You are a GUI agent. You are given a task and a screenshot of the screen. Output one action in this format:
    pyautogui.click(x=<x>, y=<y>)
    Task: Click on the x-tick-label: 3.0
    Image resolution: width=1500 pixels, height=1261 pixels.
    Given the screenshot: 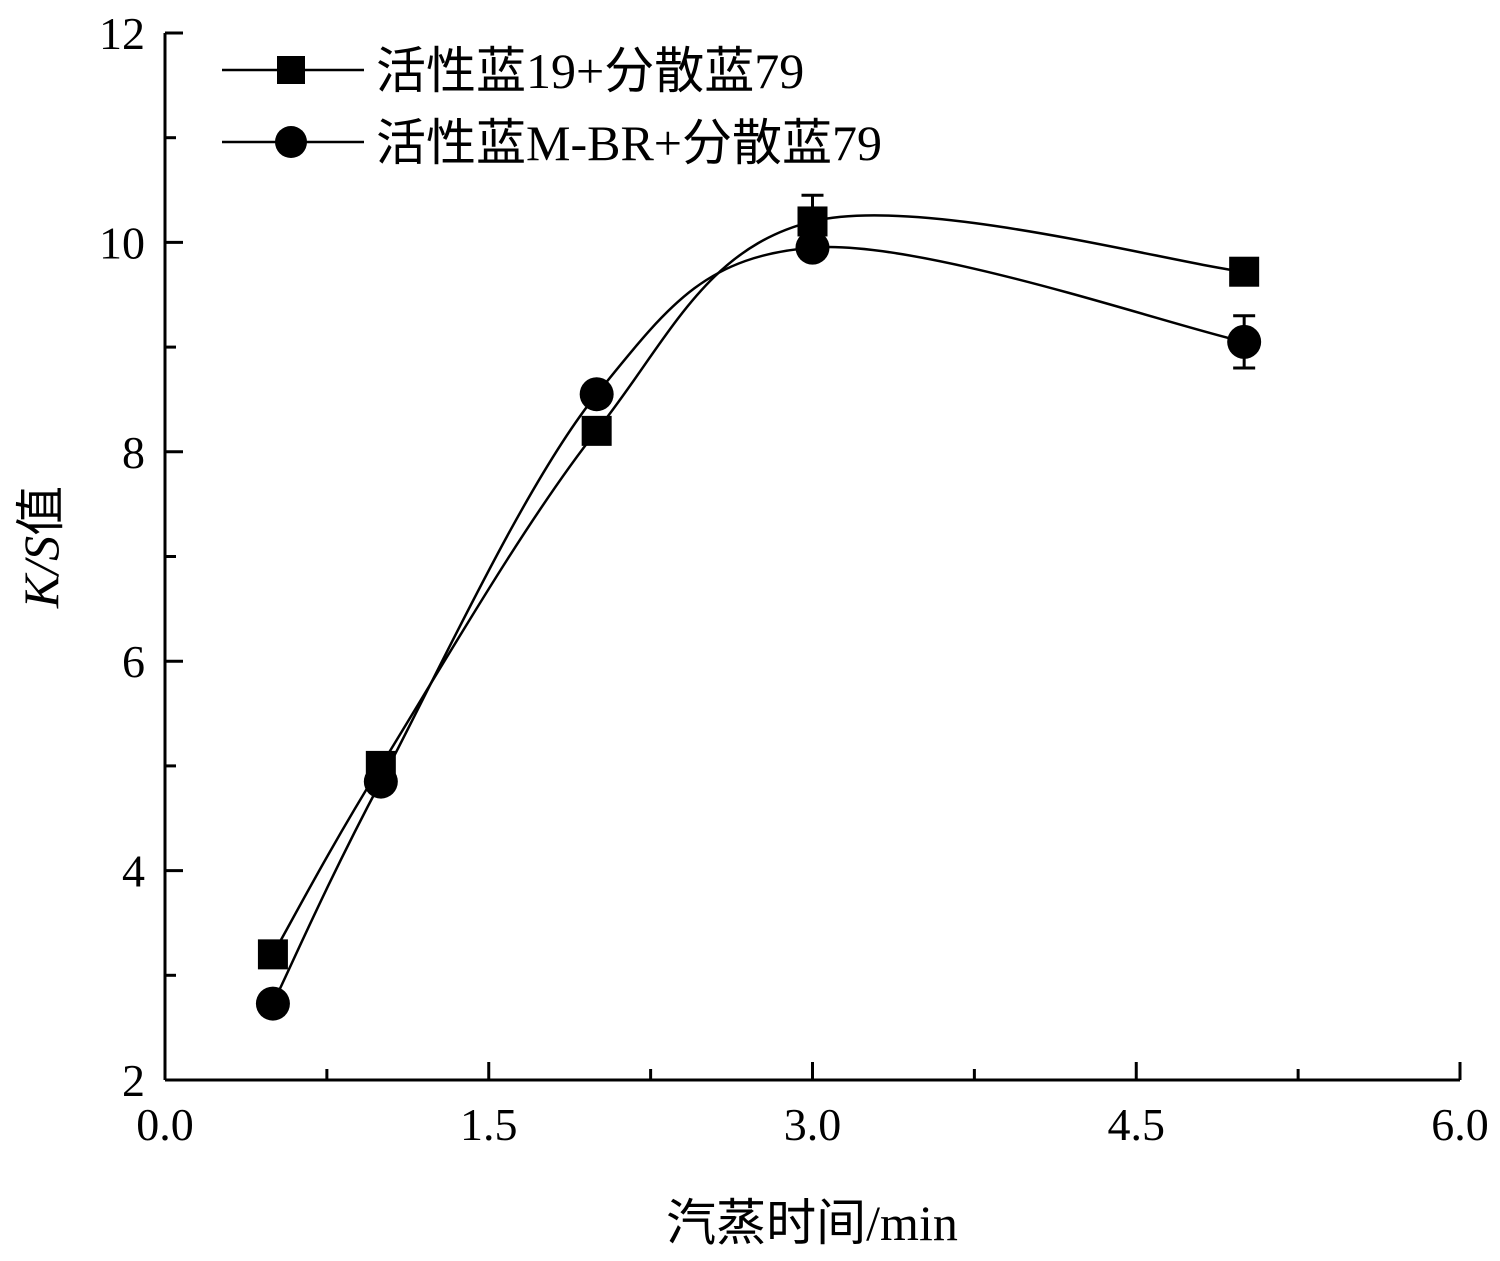 What is the action you would take?
    pyautogui.click(x=813, y=1124)
    